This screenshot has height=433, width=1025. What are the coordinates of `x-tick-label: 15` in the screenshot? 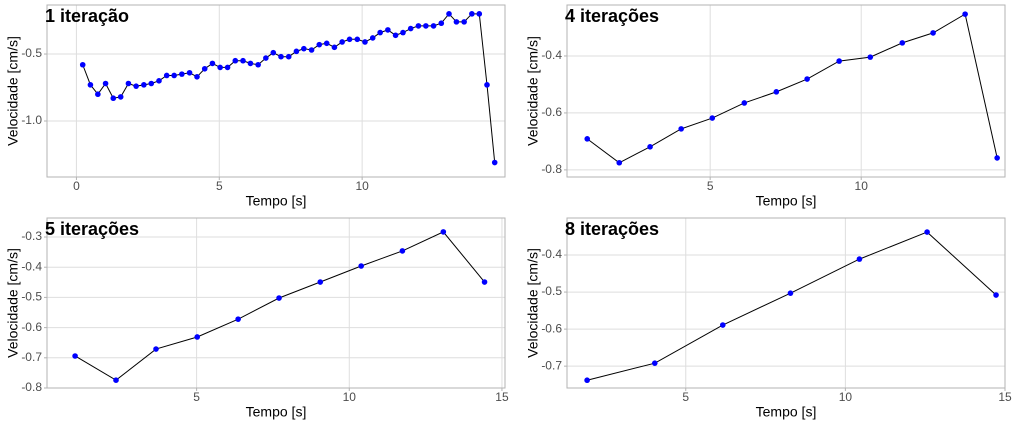 It's located at (502, 397).